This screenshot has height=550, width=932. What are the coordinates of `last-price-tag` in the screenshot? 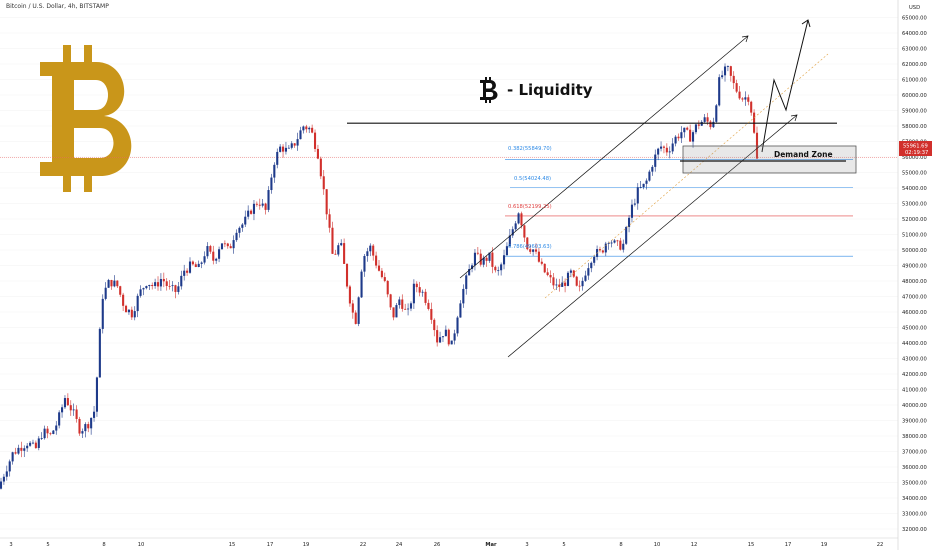 It's located at (915, 148).